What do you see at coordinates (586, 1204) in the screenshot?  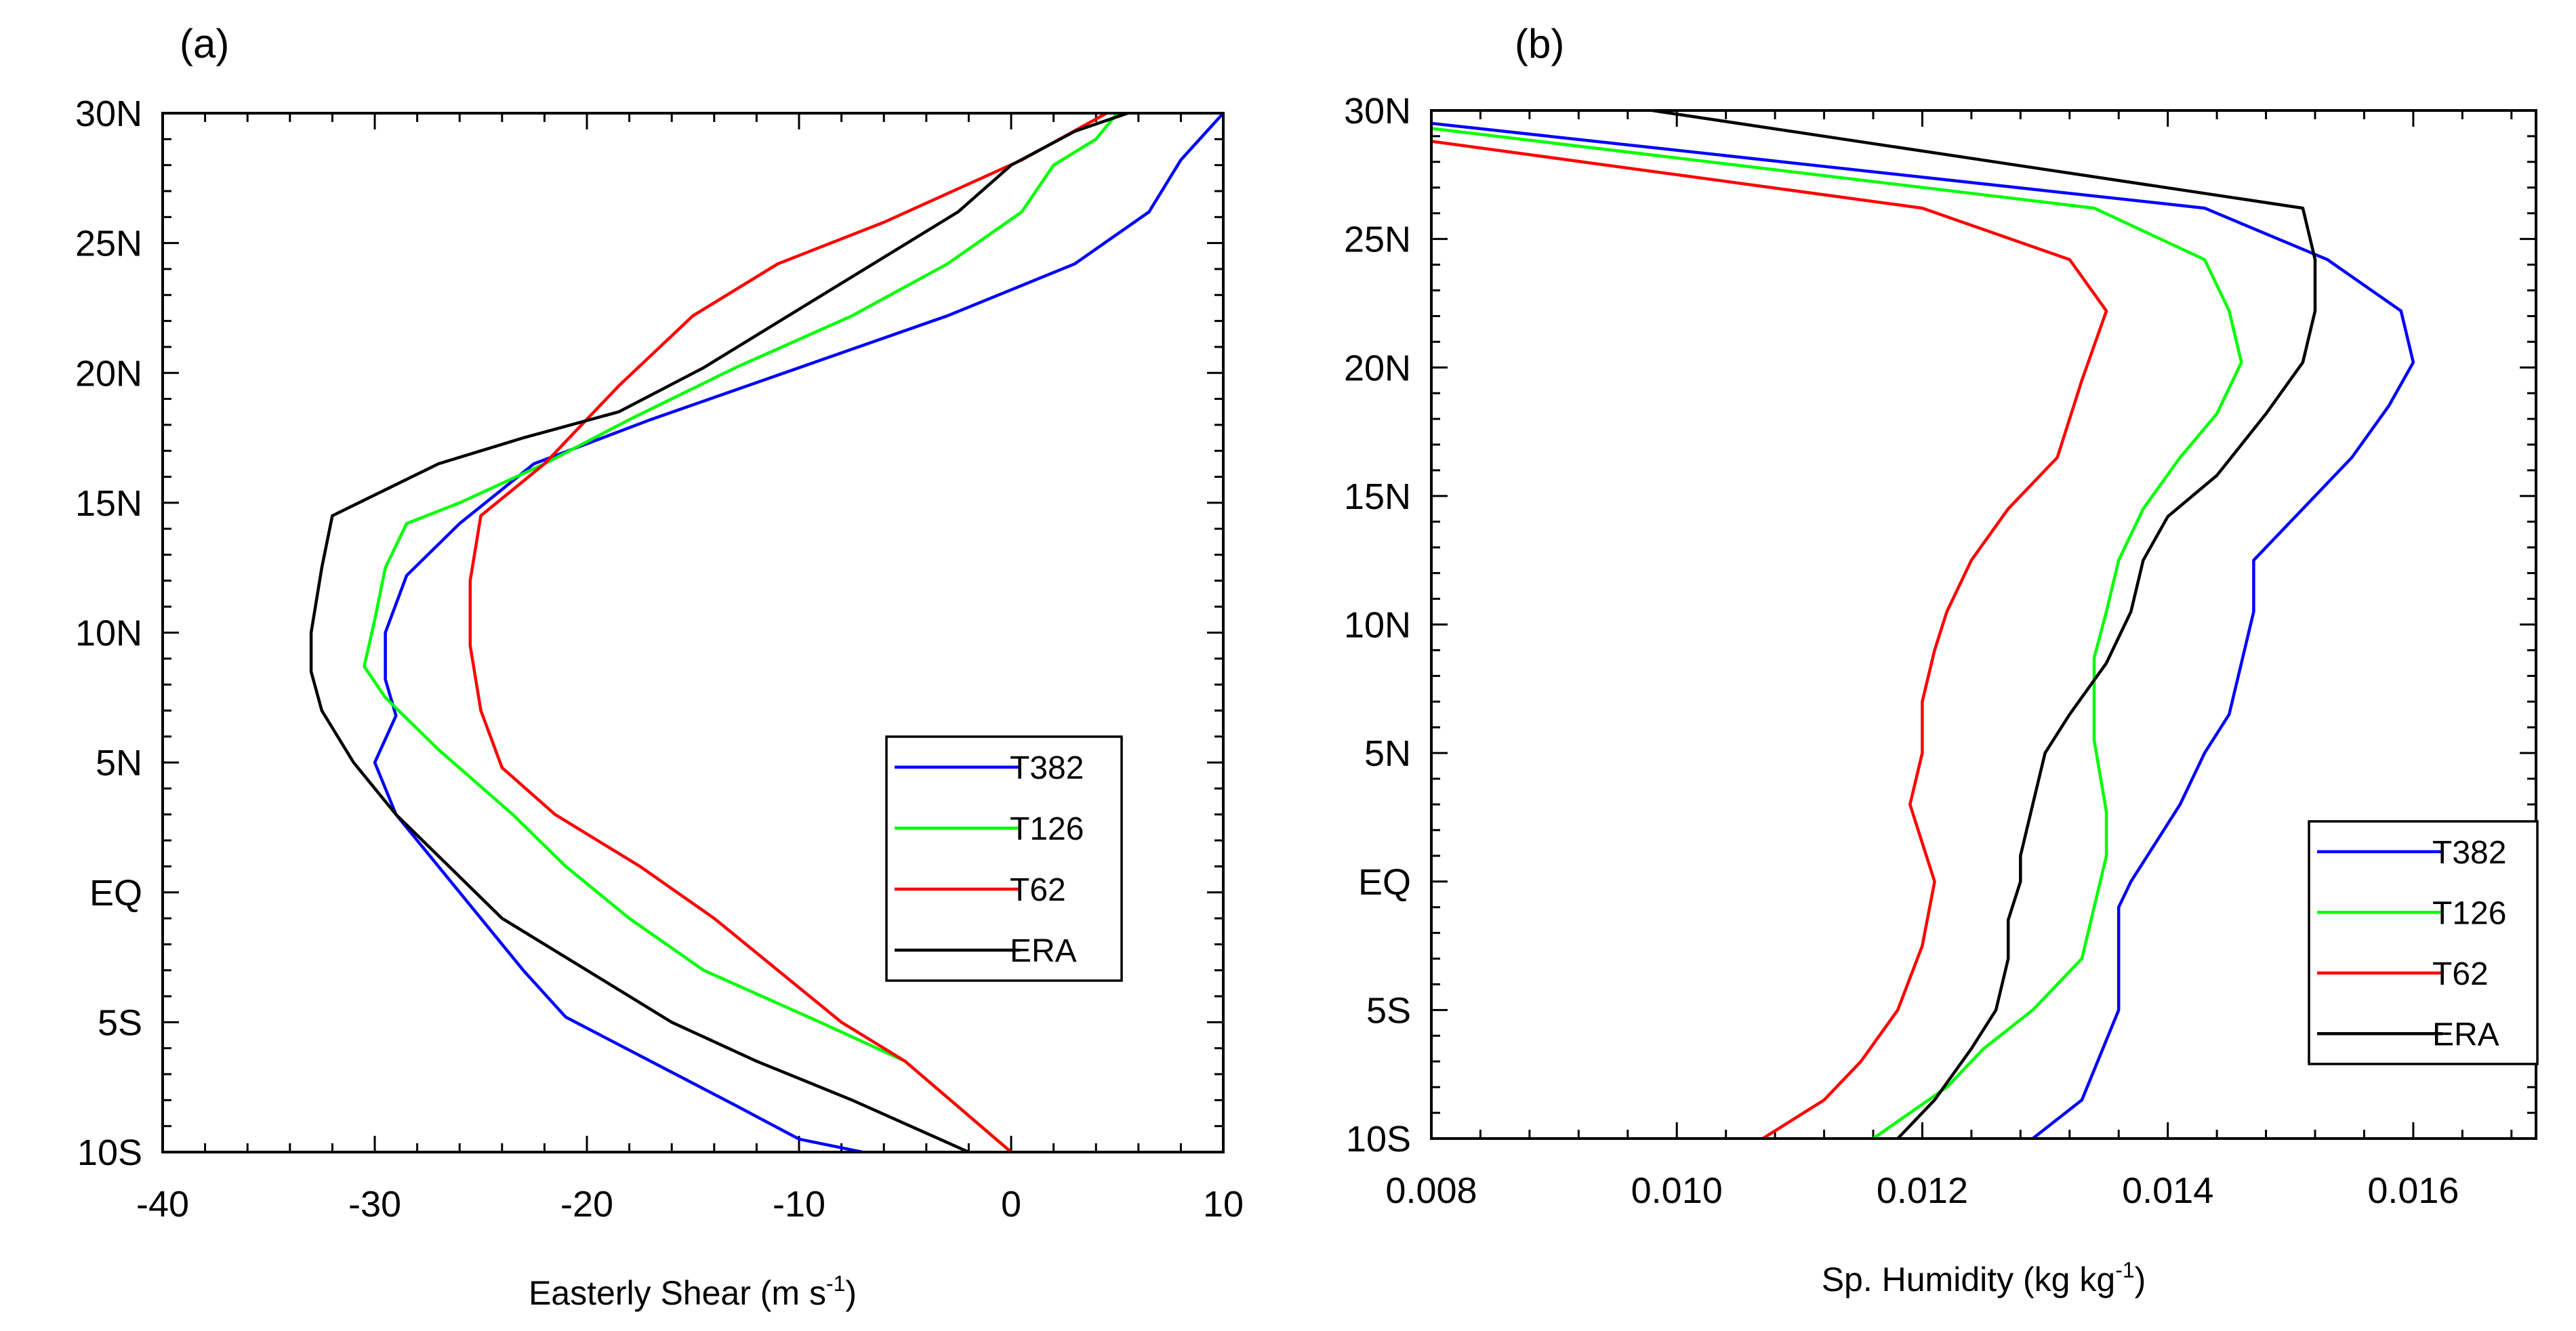 I see `x-tick-label: -20` at bounding box center [586, 1204].